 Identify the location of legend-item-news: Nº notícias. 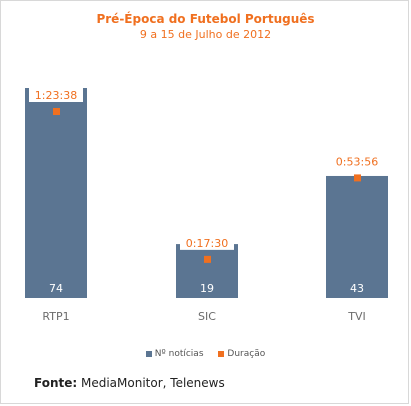
(174, 354).